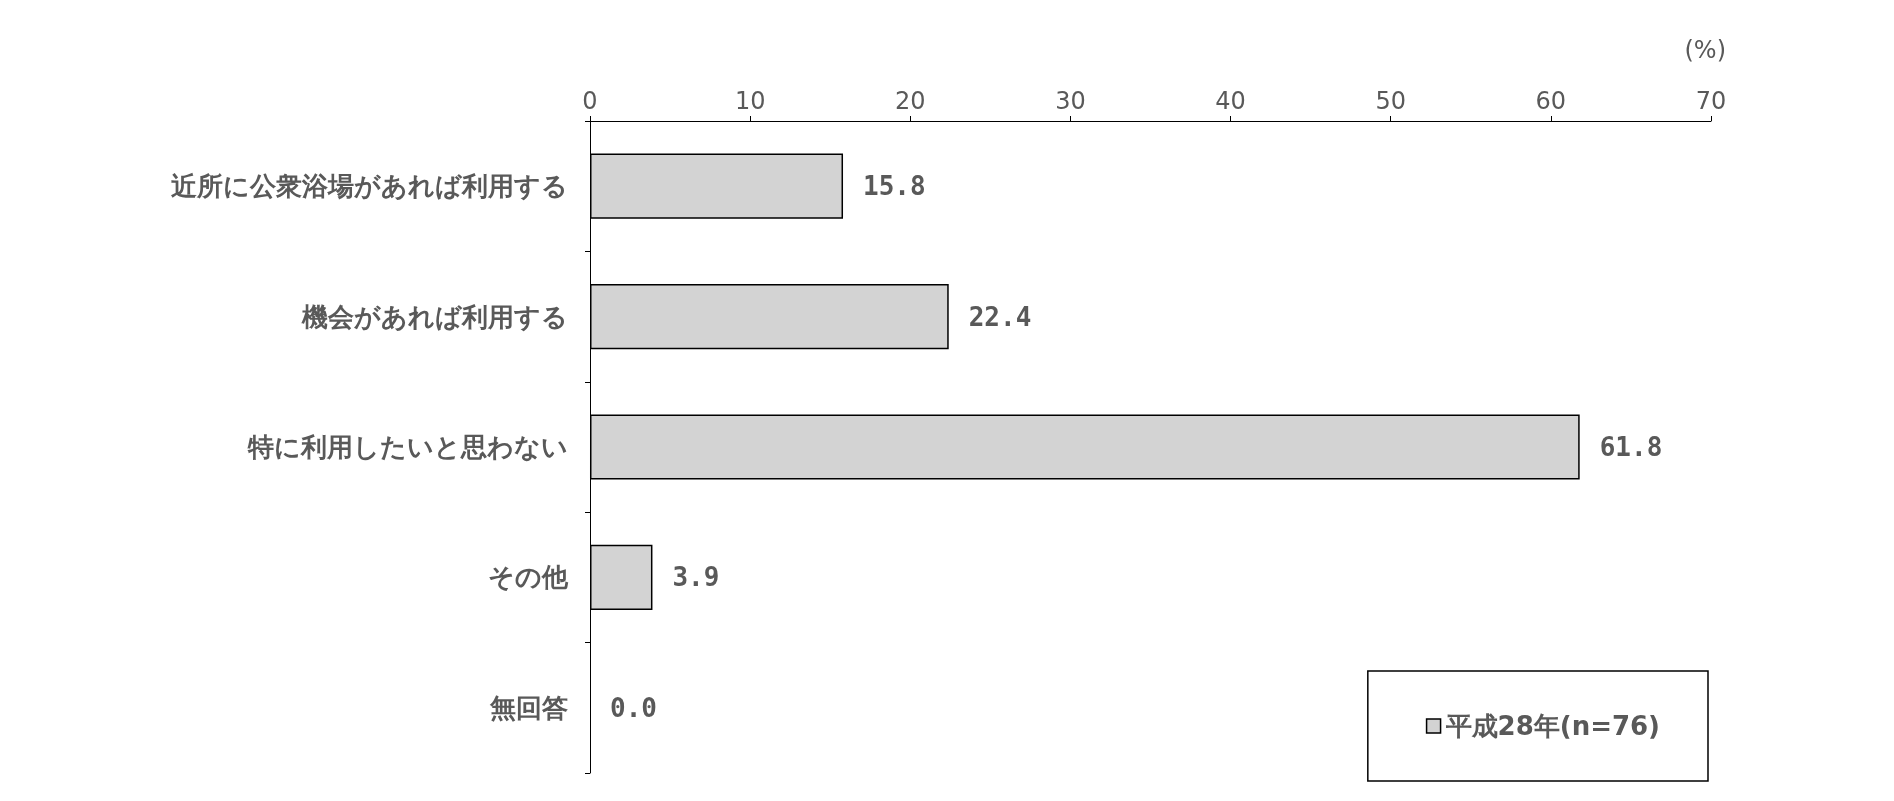 Image resolution: width=1894 pixels, height=801 pixels. I want to click on data-label: 61.8, so click(1631, 447).